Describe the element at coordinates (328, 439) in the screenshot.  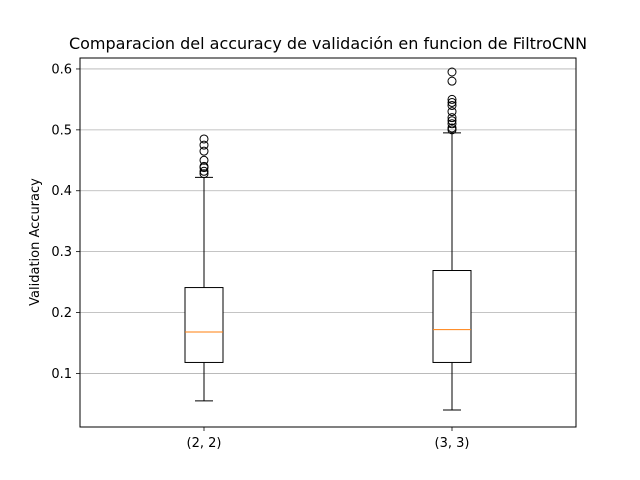
I see `x-axis-ticks: (2, 2) (3, 3)` at that location.